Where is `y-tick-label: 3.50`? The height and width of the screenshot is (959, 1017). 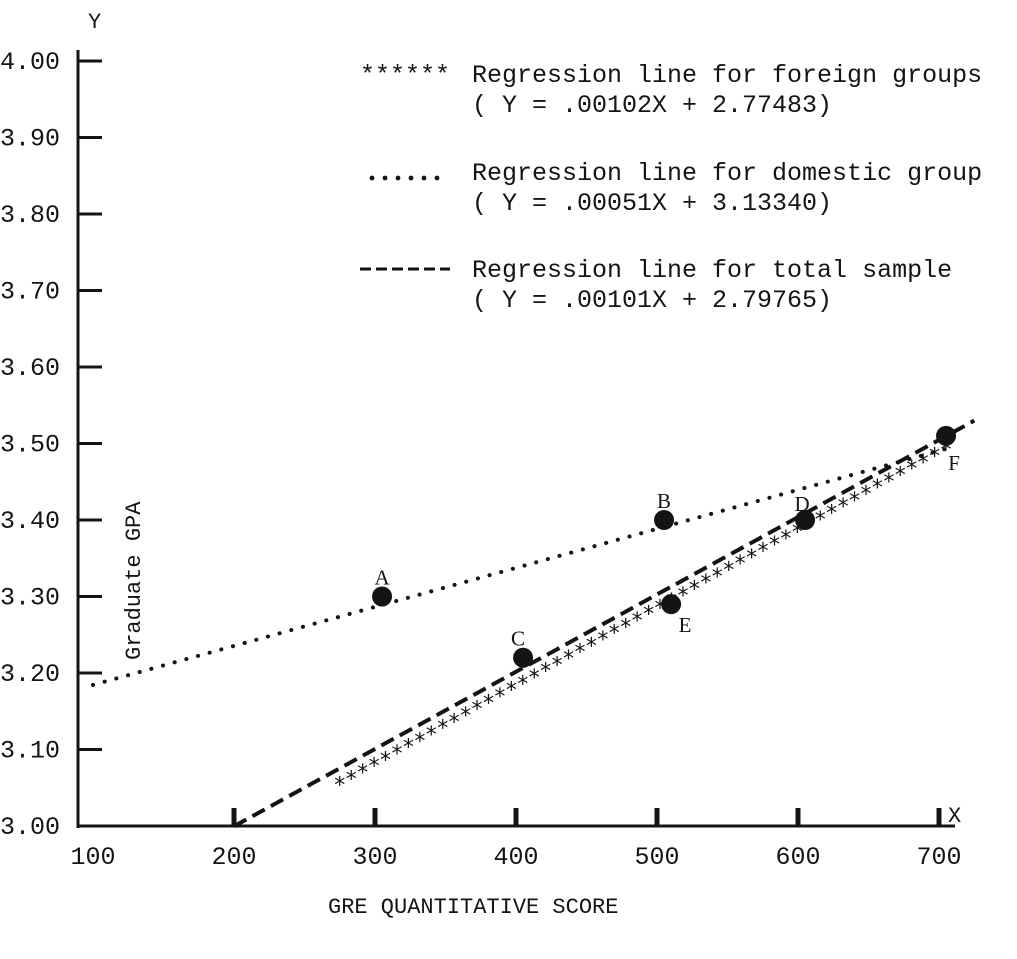
y-tick-label: 3.50 is located at coordinates (30, 445).